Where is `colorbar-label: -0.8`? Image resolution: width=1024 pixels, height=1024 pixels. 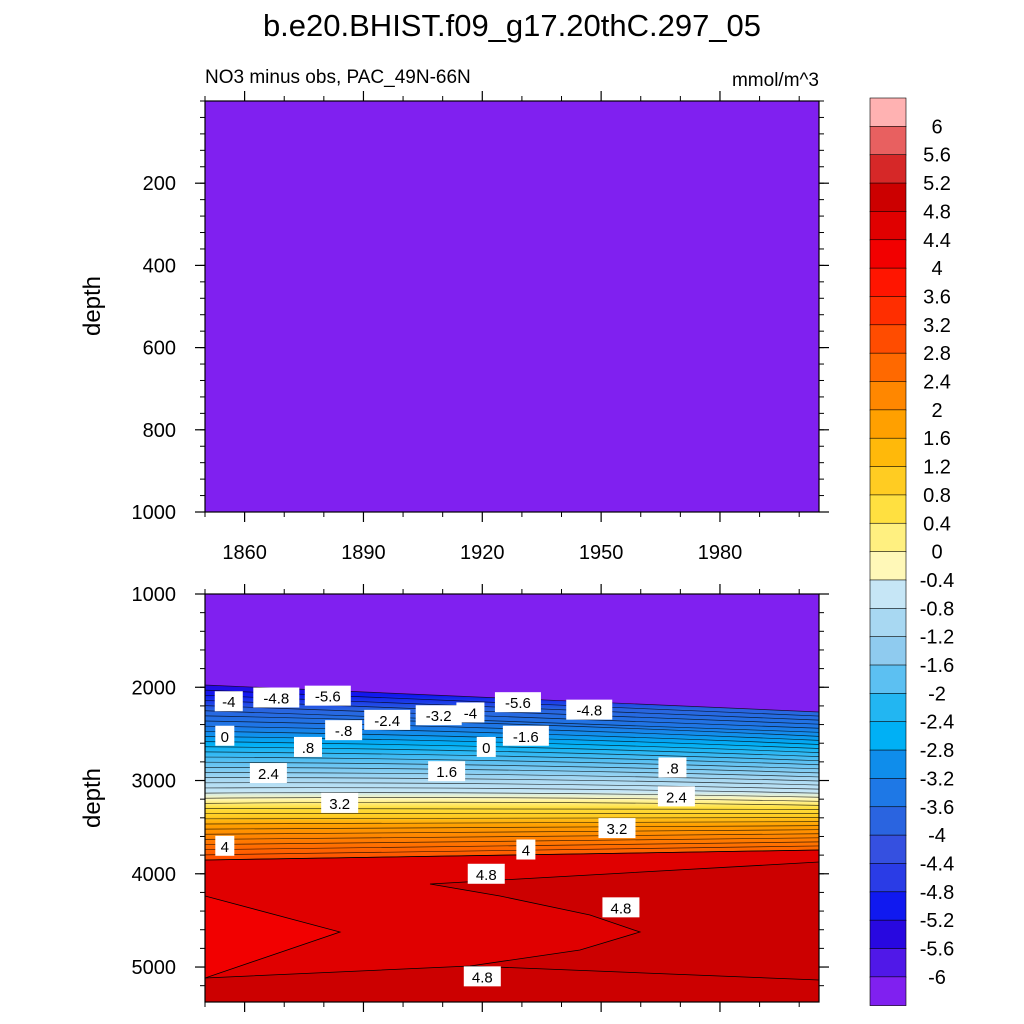
colorbar-label: -0.8 is located at coordinates (937, 609).